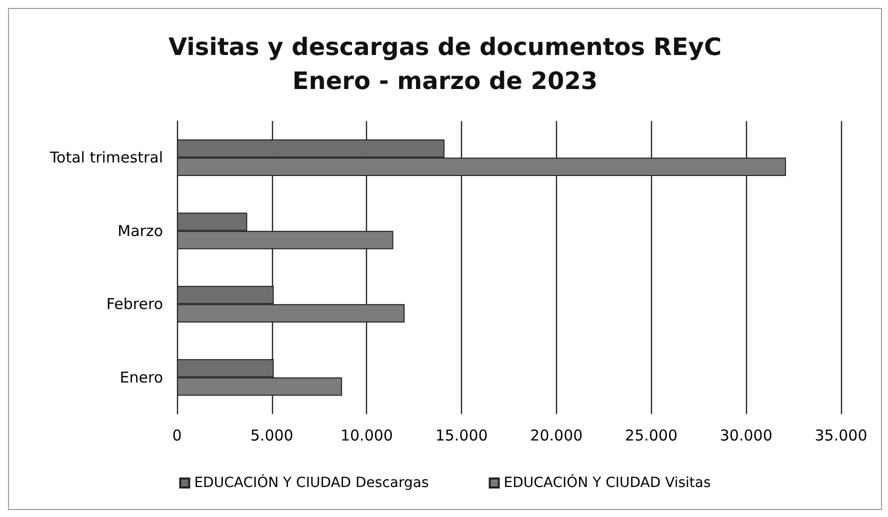 Image resolution: width=888 pixels, height=517 pixels. What do you see at coordinates (366, 435) in the screenshot?
I see `x-tick-label: 10.000` at bounding box center [366, 435].